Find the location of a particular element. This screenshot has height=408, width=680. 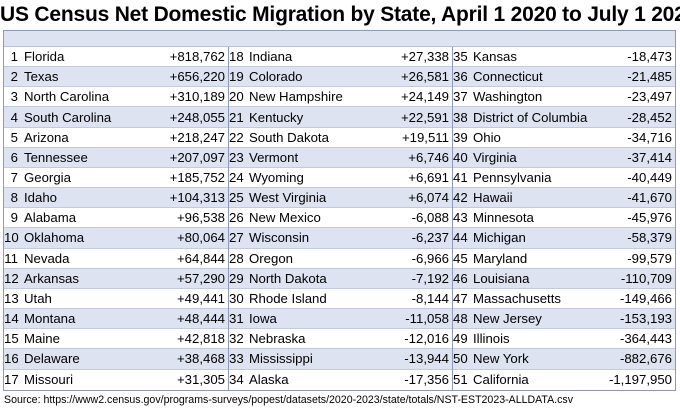

value-cell: -6,237 is located at coordinates (430, 238).